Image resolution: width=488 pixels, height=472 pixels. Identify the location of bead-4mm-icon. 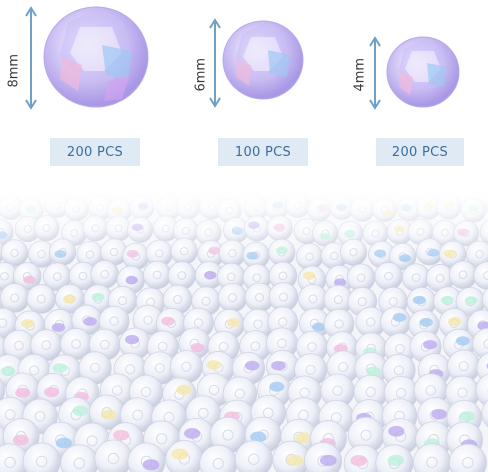
(423, 72).